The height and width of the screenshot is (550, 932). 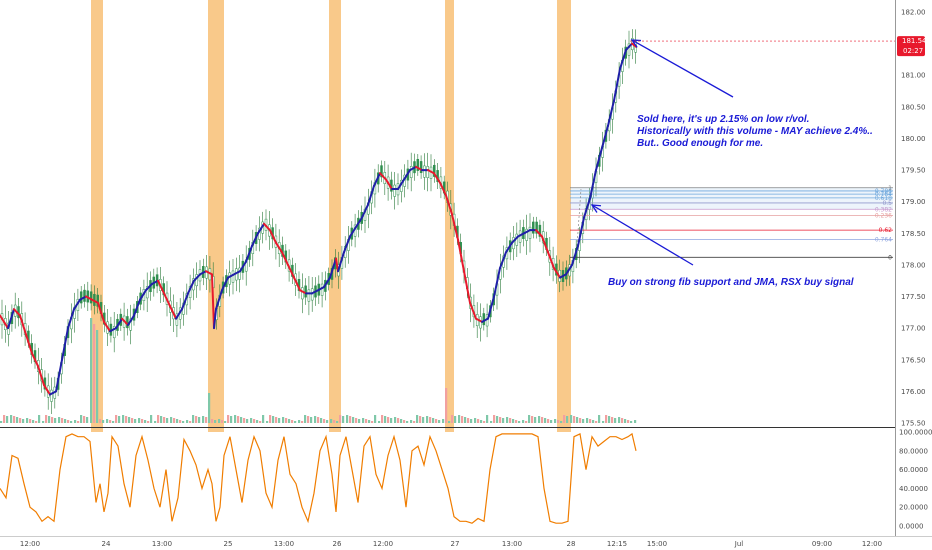 What do you see at coordinates (30, 544) in the screenshot?
I see `time-tick-label: 12:00` at bounding box center [30, 544].